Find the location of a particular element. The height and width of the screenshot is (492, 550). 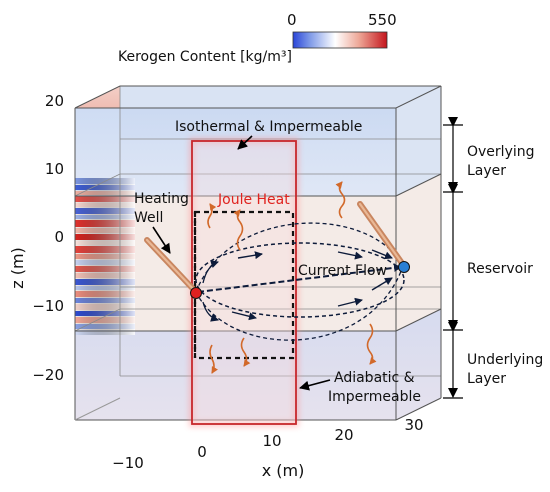

colorbar-min-label: 0 is located at coordinates (292, 20).